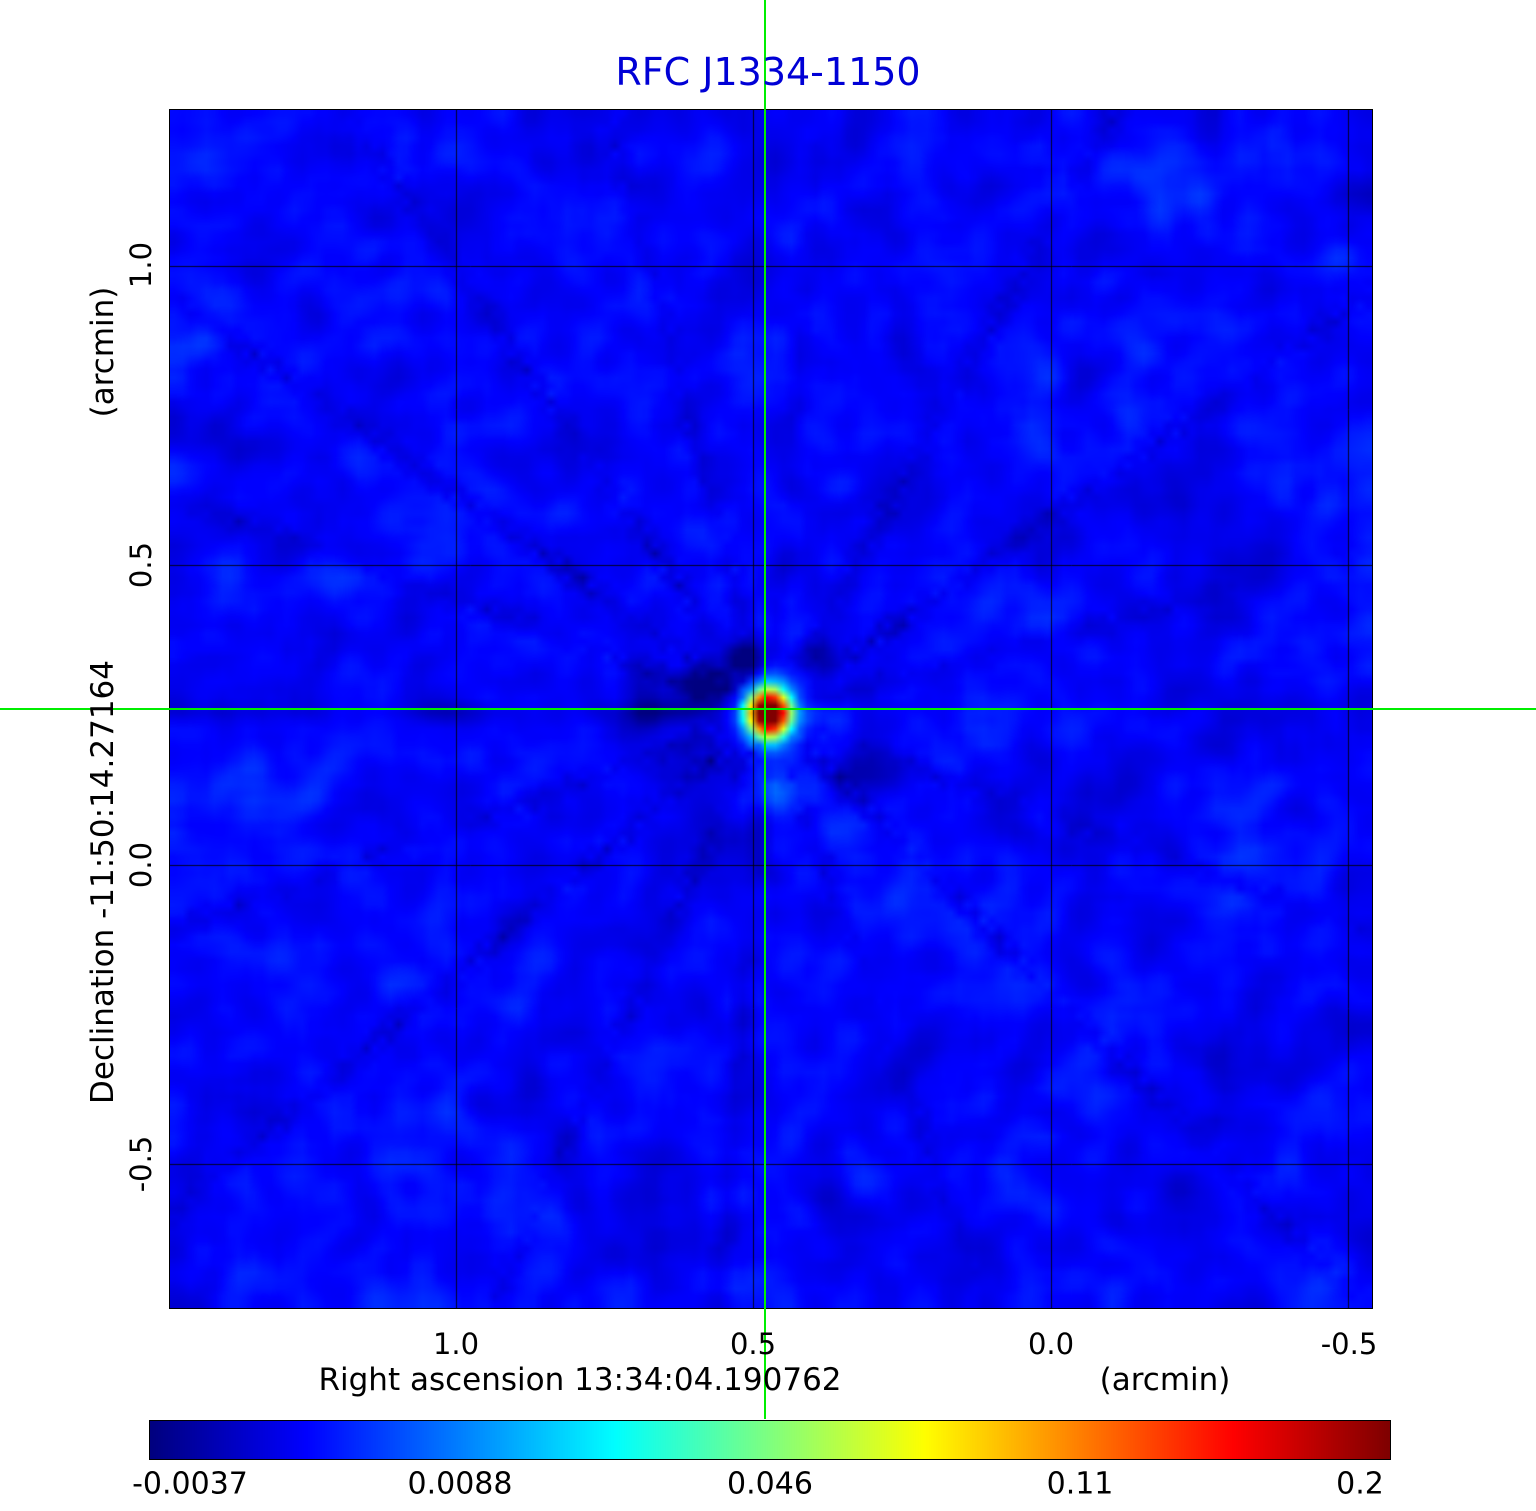  I want to click on colorbar-tick-label-4: 0.2, so click(1360, 1484).